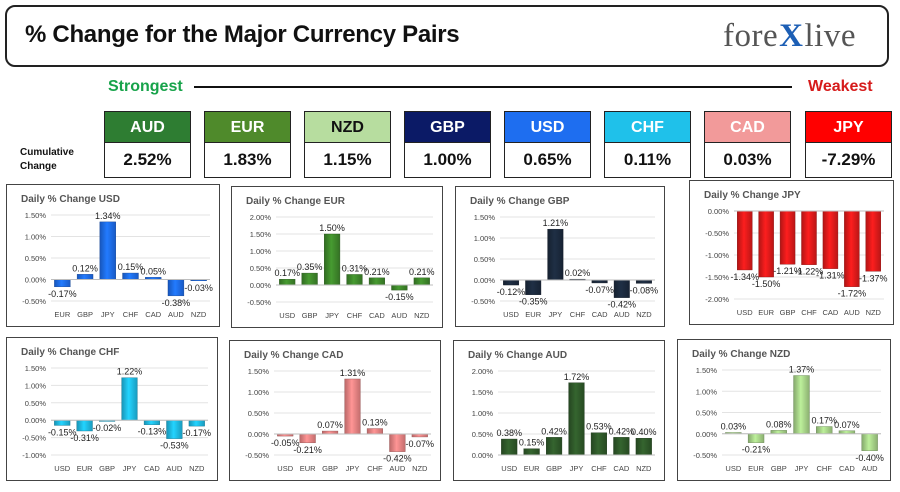 The width and height of the screenshot is (900, 492). Describe the element at coordinates (353, 373) in the screenshot. I see `data-label: 1.31%` at that location.